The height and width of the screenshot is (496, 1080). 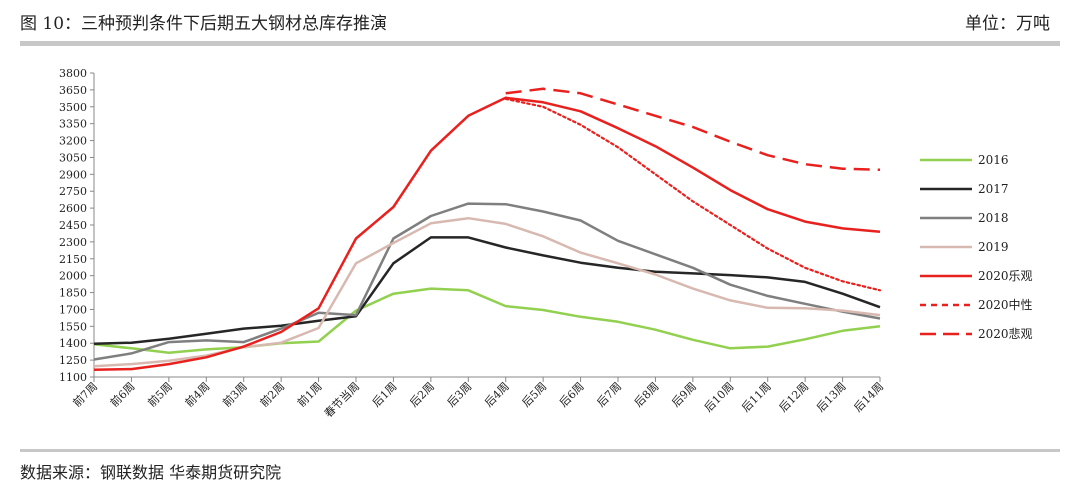 What do you see at coordinates (73, 326) in the screenshot?
I see `y-tick-label: 1550` at bounding box center [73, 326].